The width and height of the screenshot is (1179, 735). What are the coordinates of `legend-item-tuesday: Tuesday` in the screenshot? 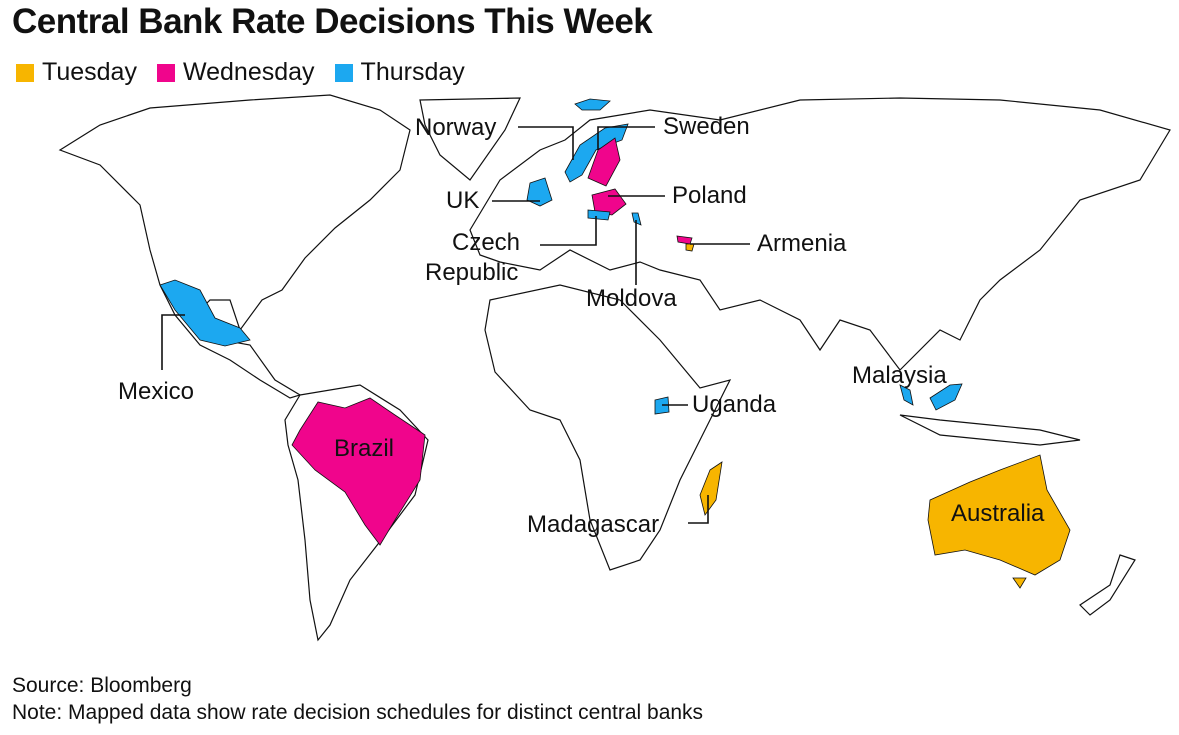 It's located at (76, 72).